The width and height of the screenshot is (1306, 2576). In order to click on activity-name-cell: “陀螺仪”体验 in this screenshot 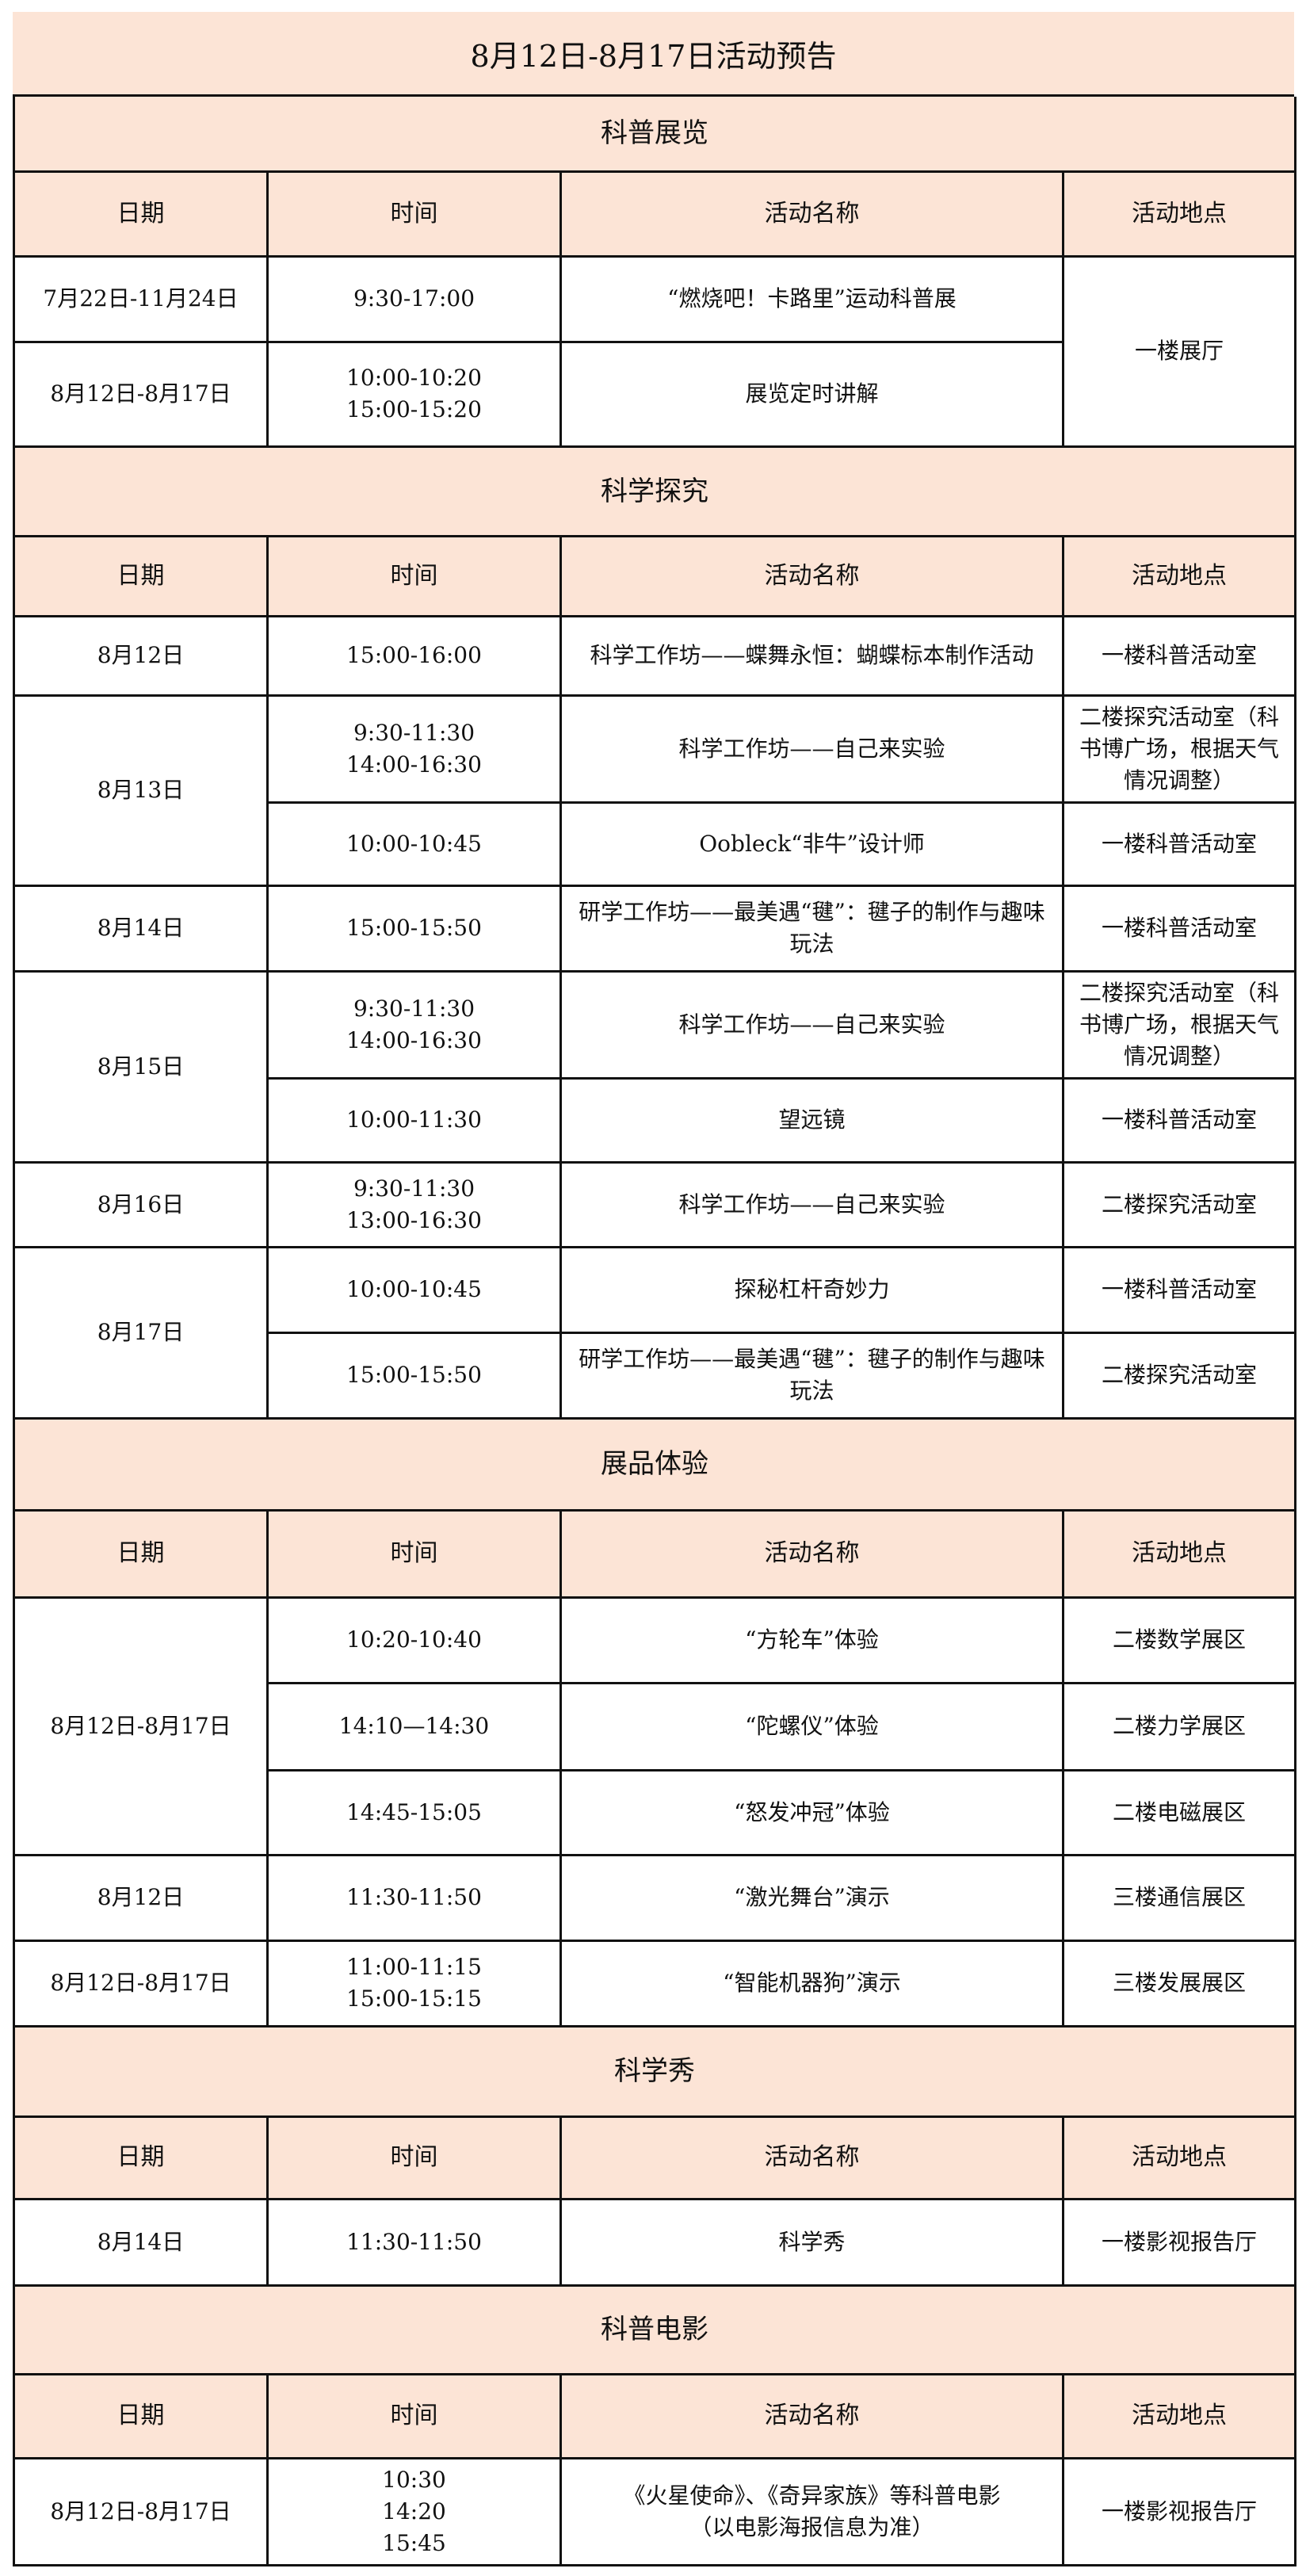, I will do `click(811, 1726)`.